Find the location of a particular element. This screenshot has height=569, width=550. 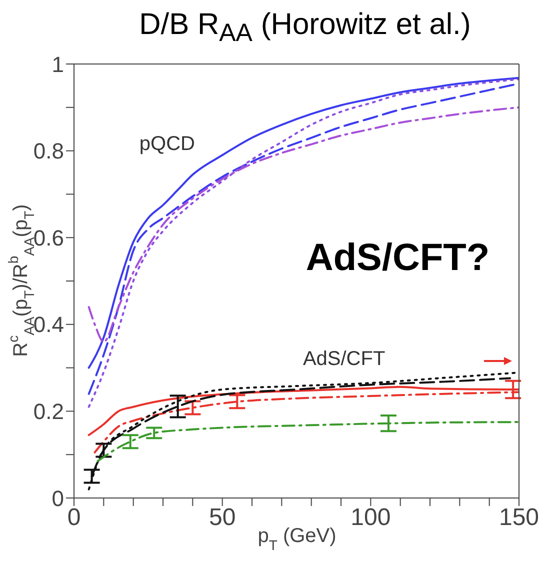

y-tick-label: 1 is located at coordinates (58, 64).